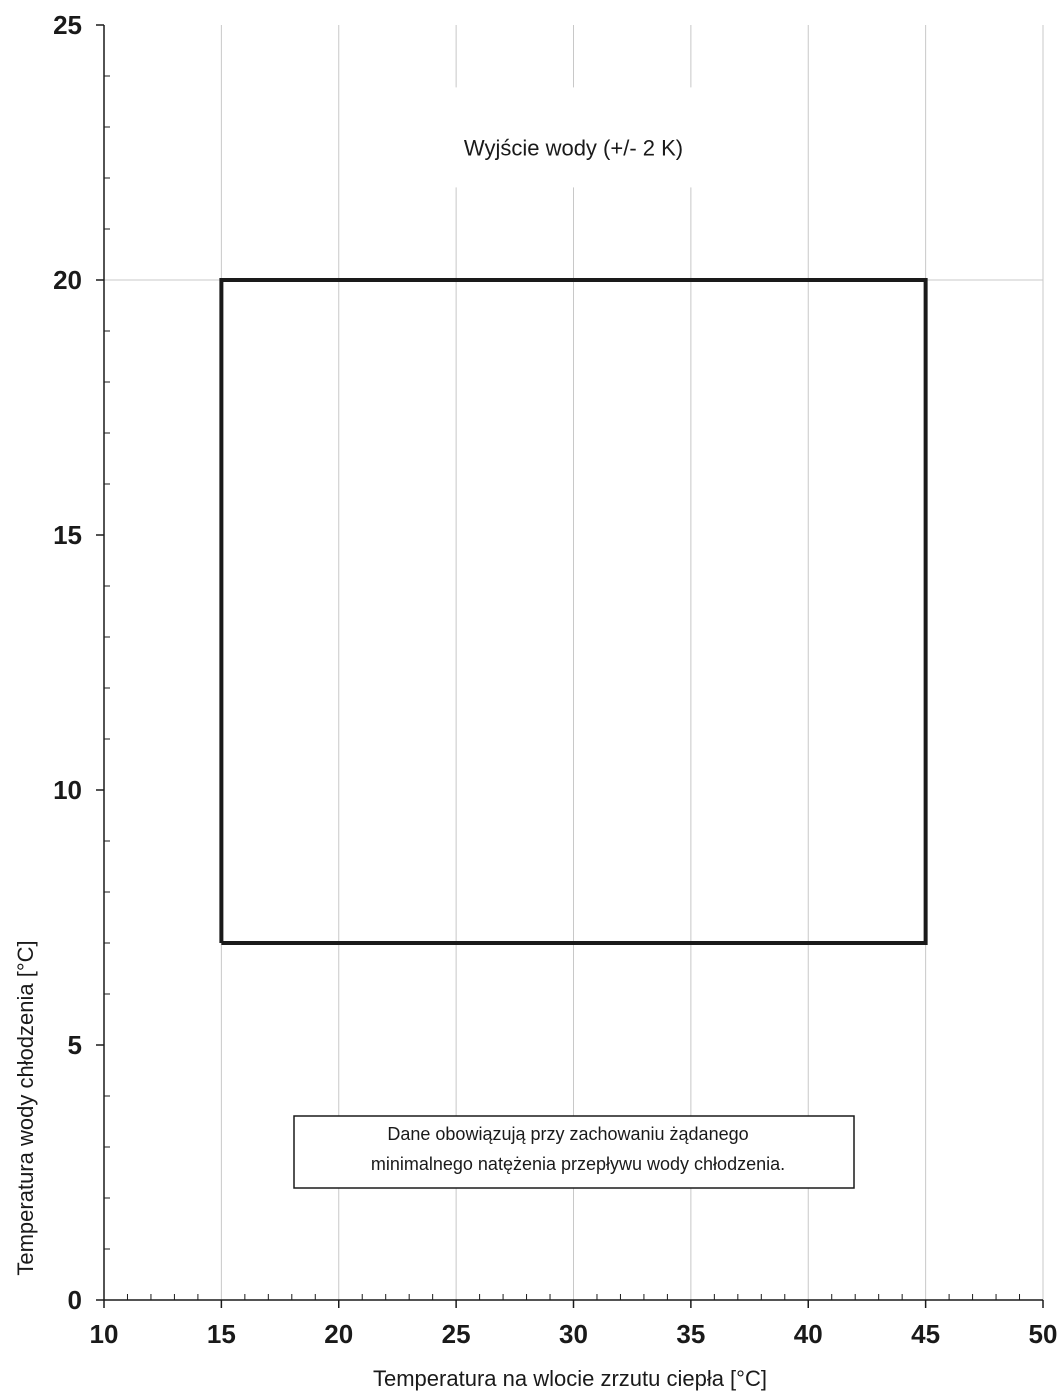  I want to click on y-tick-label: 10, so click(67, 790).